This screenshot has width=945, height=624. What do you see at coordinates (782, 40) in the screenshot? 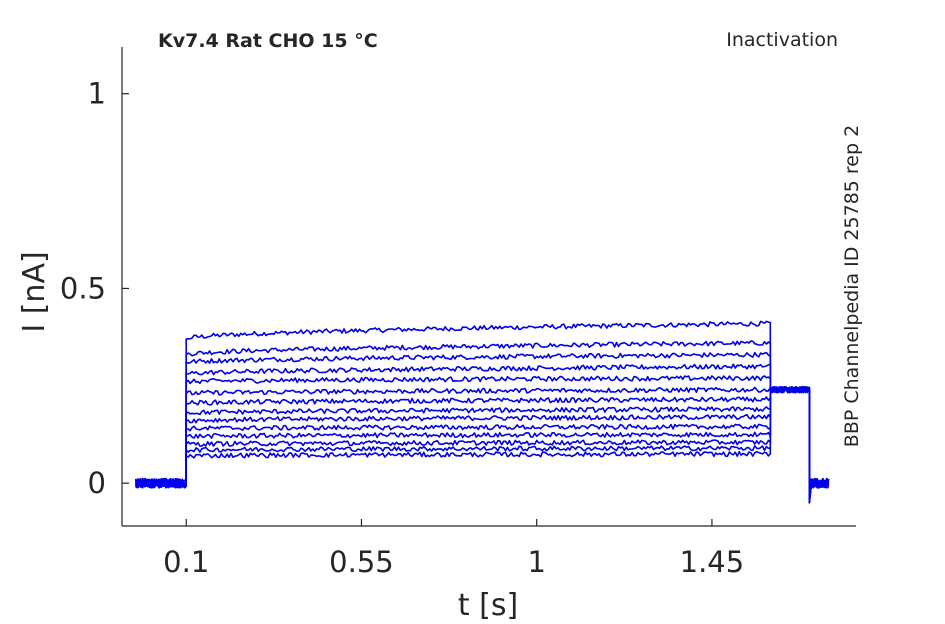
I see `protocol-label: Inactivation` at bounding box center [782, 40].